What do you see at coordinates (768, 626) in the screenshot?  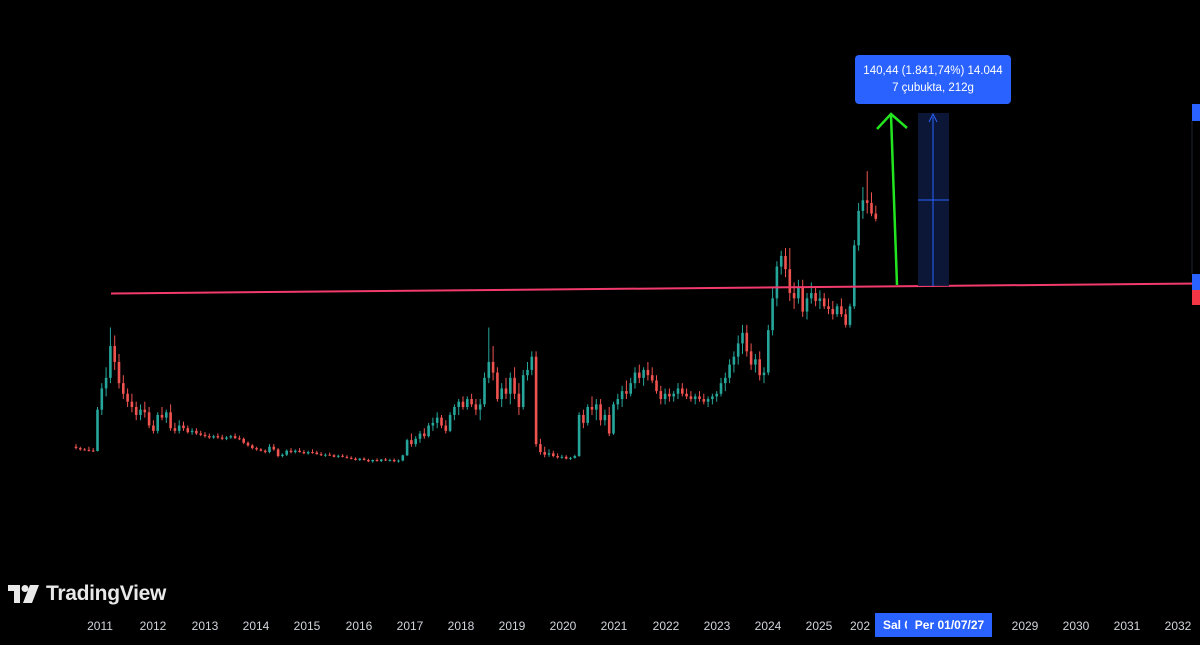 I see `time-axis-tick: 2024` at bounding box center [768, 626].